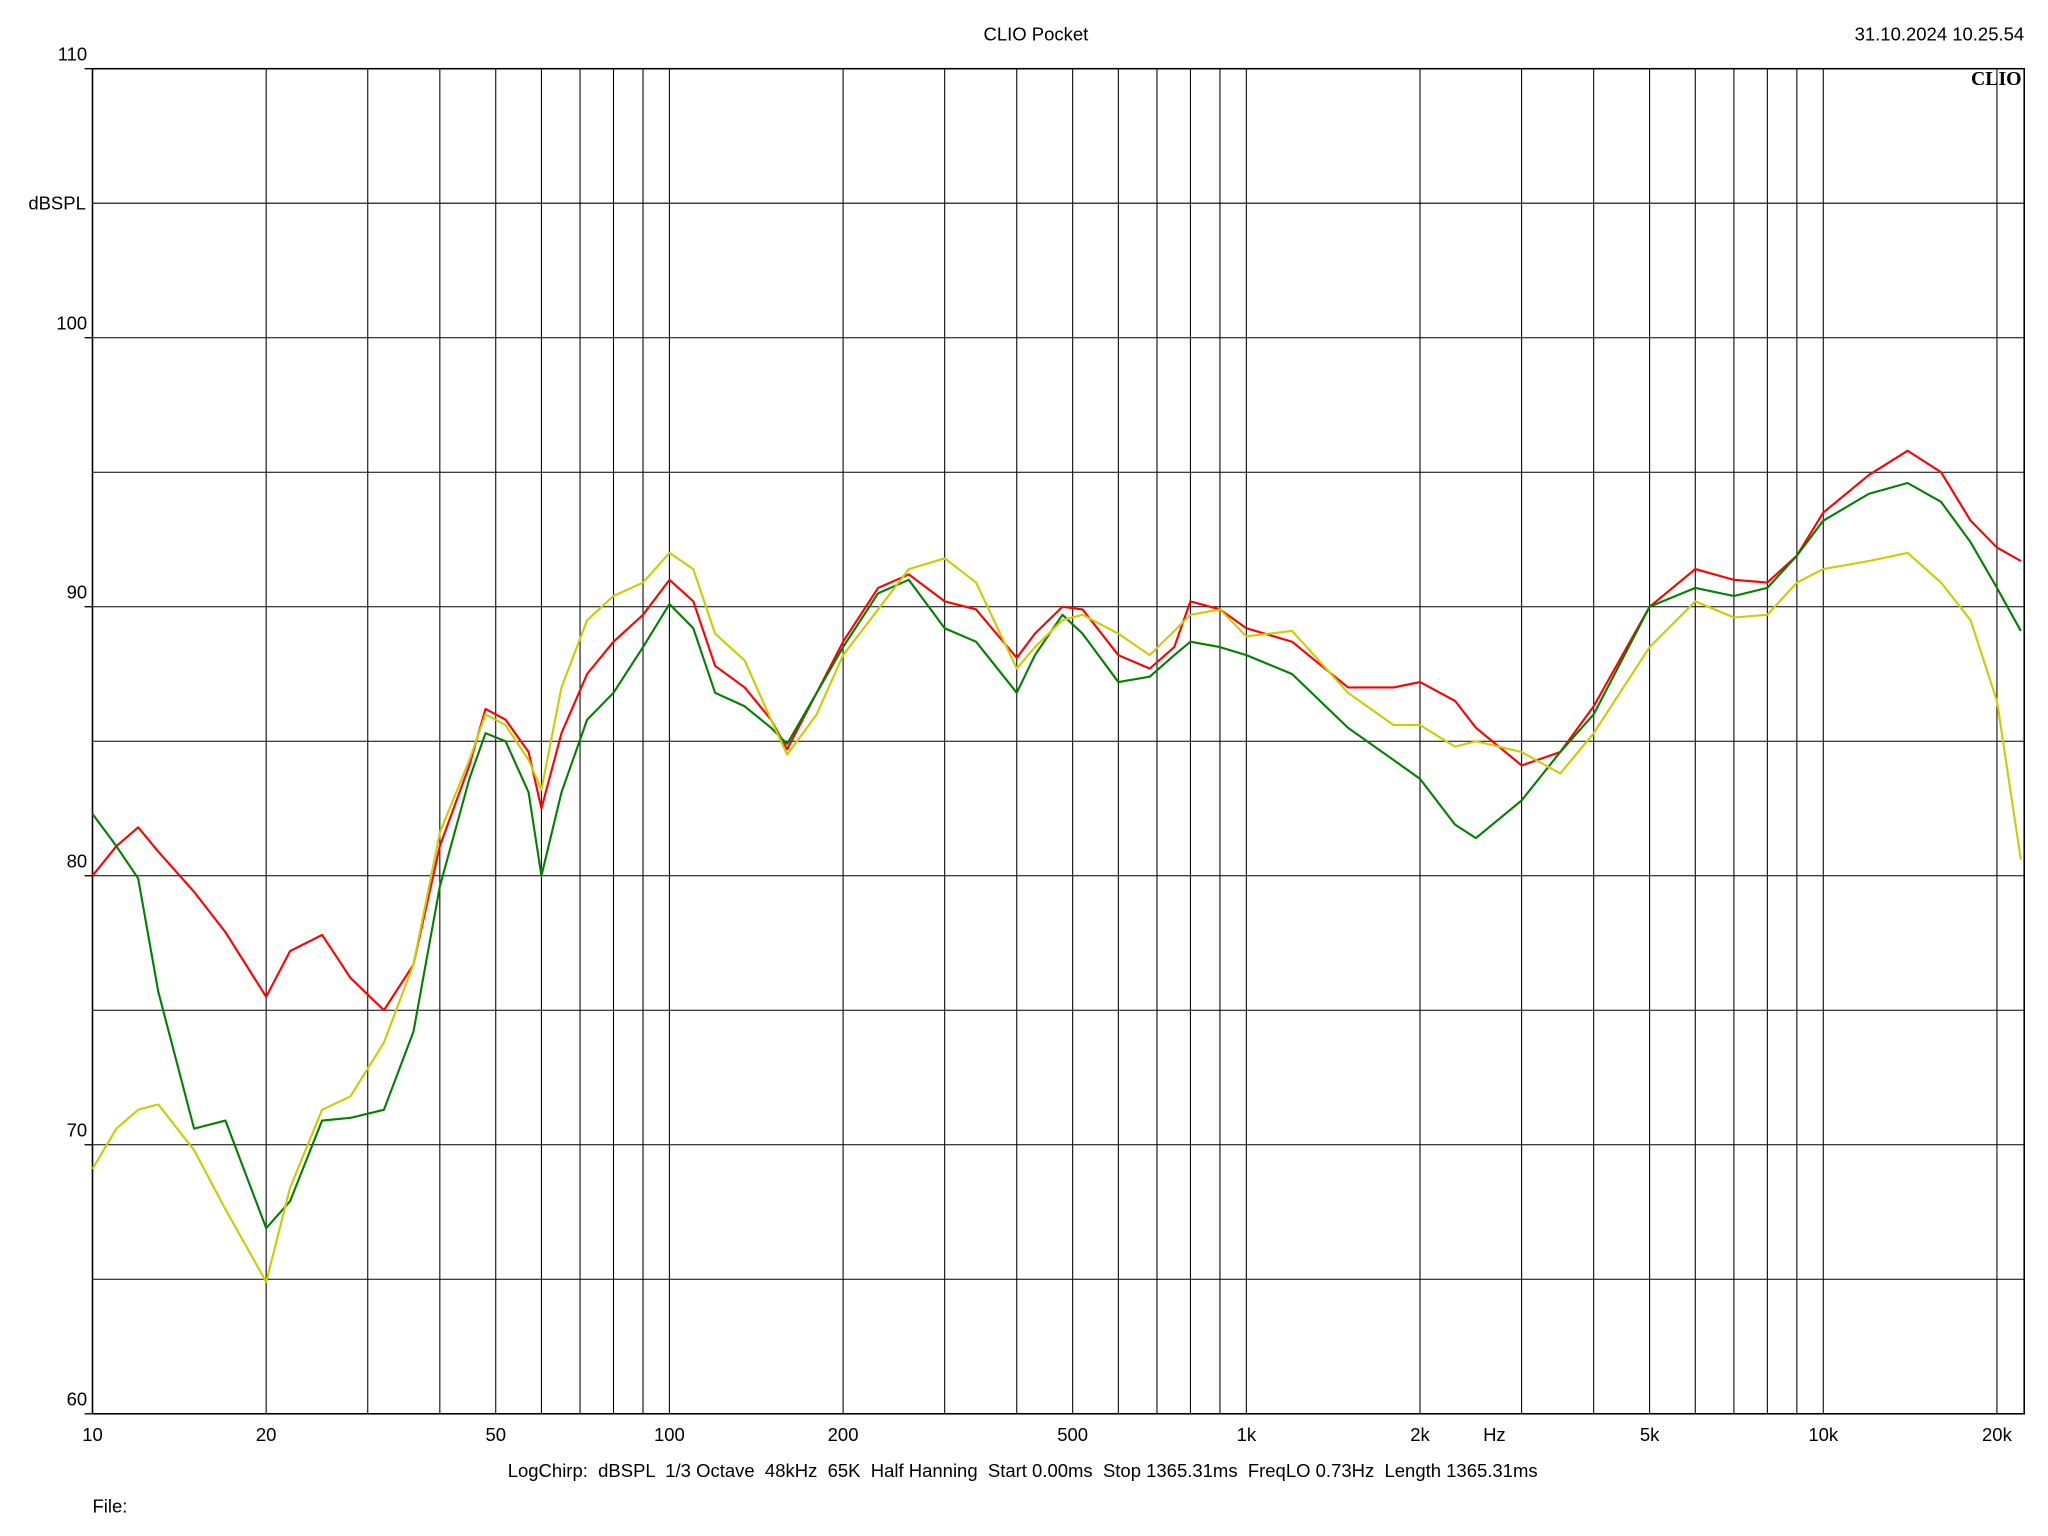 The width and height of the screenshot is (2048, 1536). I want to click on x-tick-label: 2k, so click(1420, 1434).